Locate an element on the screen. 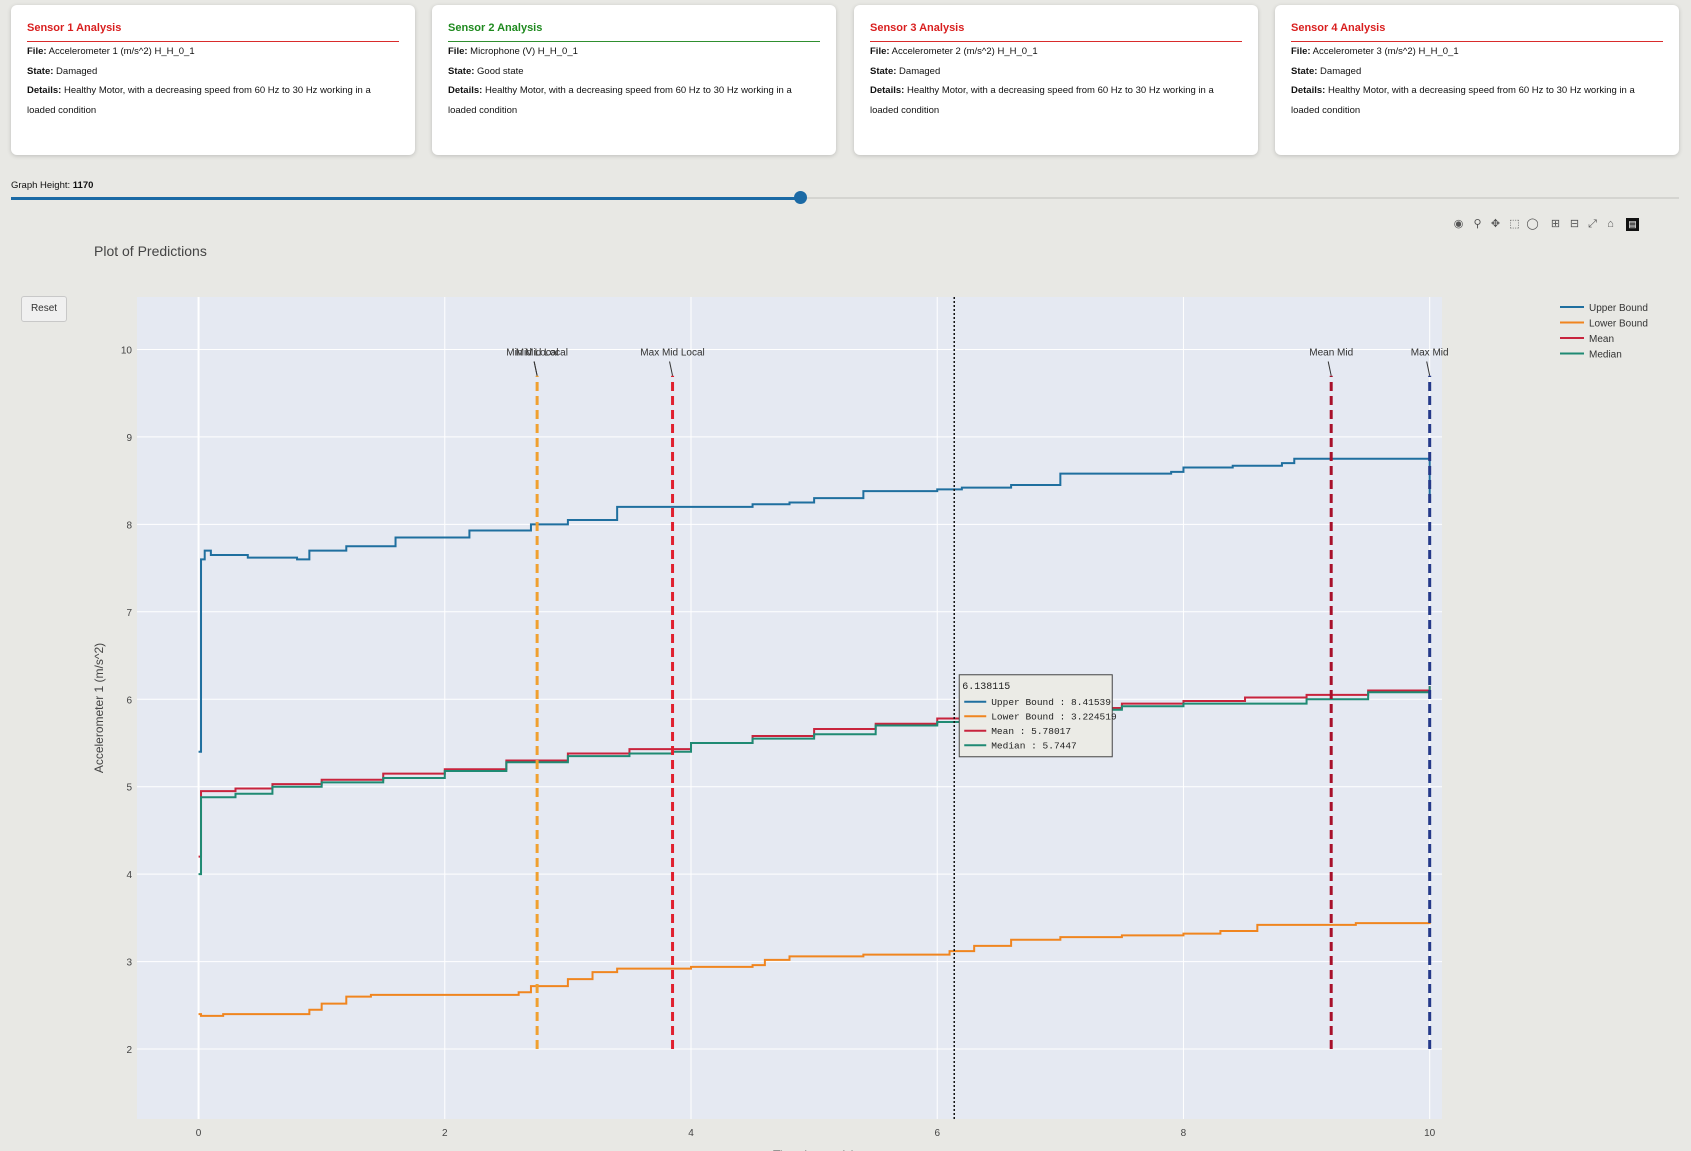 The width and height of the screenshot is (1691, 1151). hover-row-text: Mean : 5.78017 is located at coordinates (1031, 731).